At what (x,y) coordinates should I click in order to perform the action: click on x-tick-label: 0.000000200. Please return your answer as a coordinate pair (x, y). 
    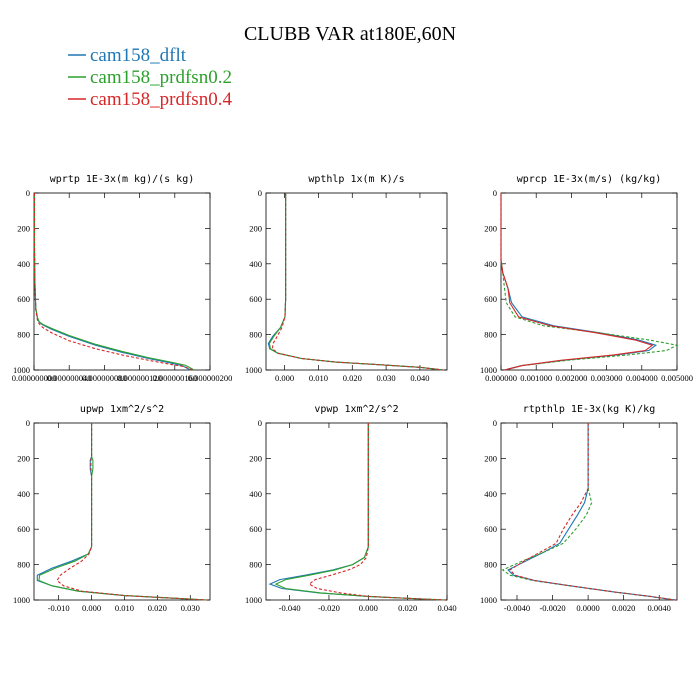
    Looking at the image, I should click on (210, 378).